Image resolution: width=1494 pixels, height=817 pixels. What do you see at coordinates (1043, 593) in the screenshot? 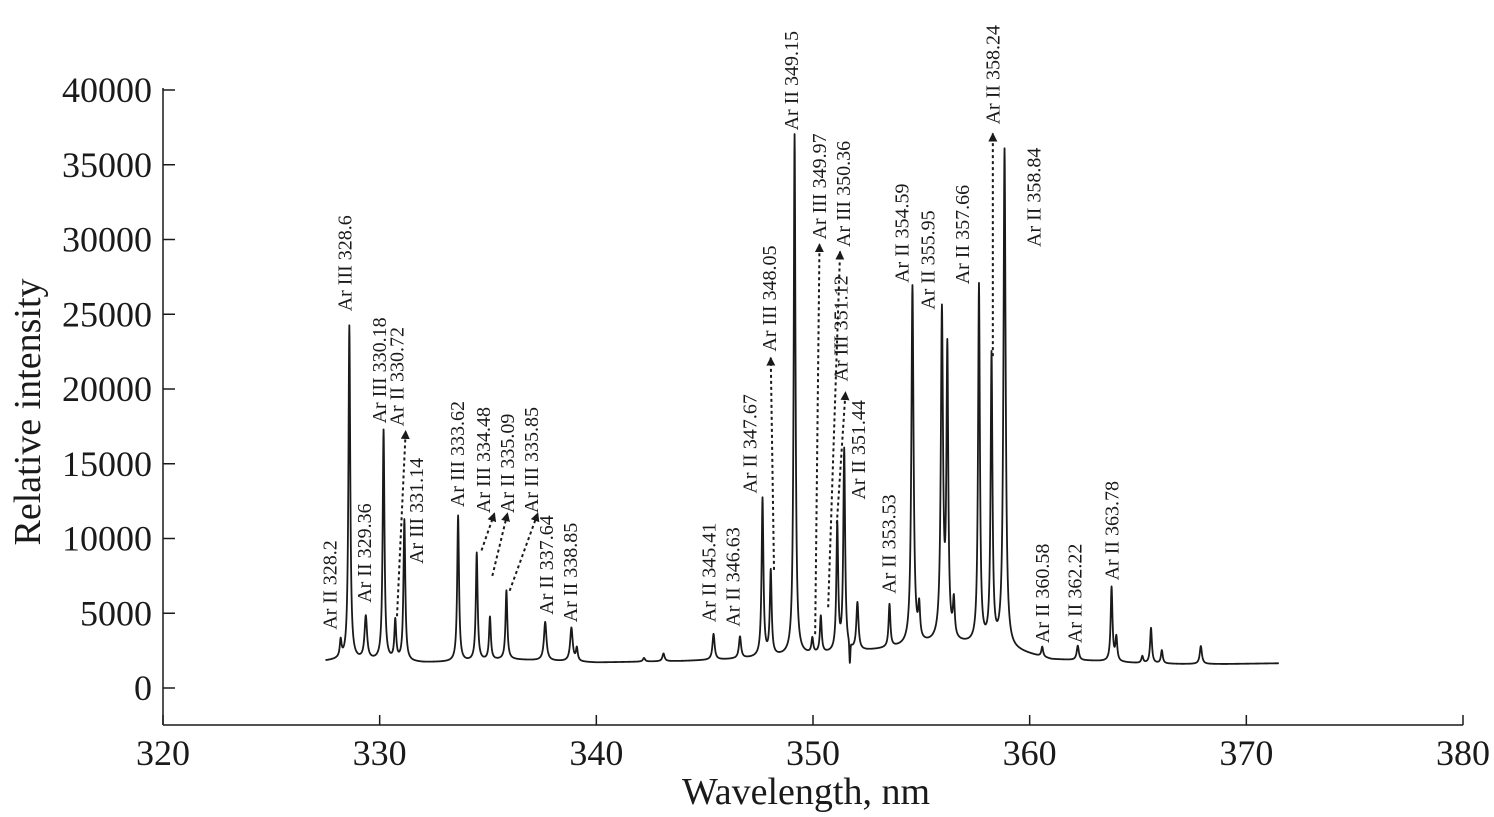
I see `peak-label: Ar II 360.58` at bounding box center [1043, 593].